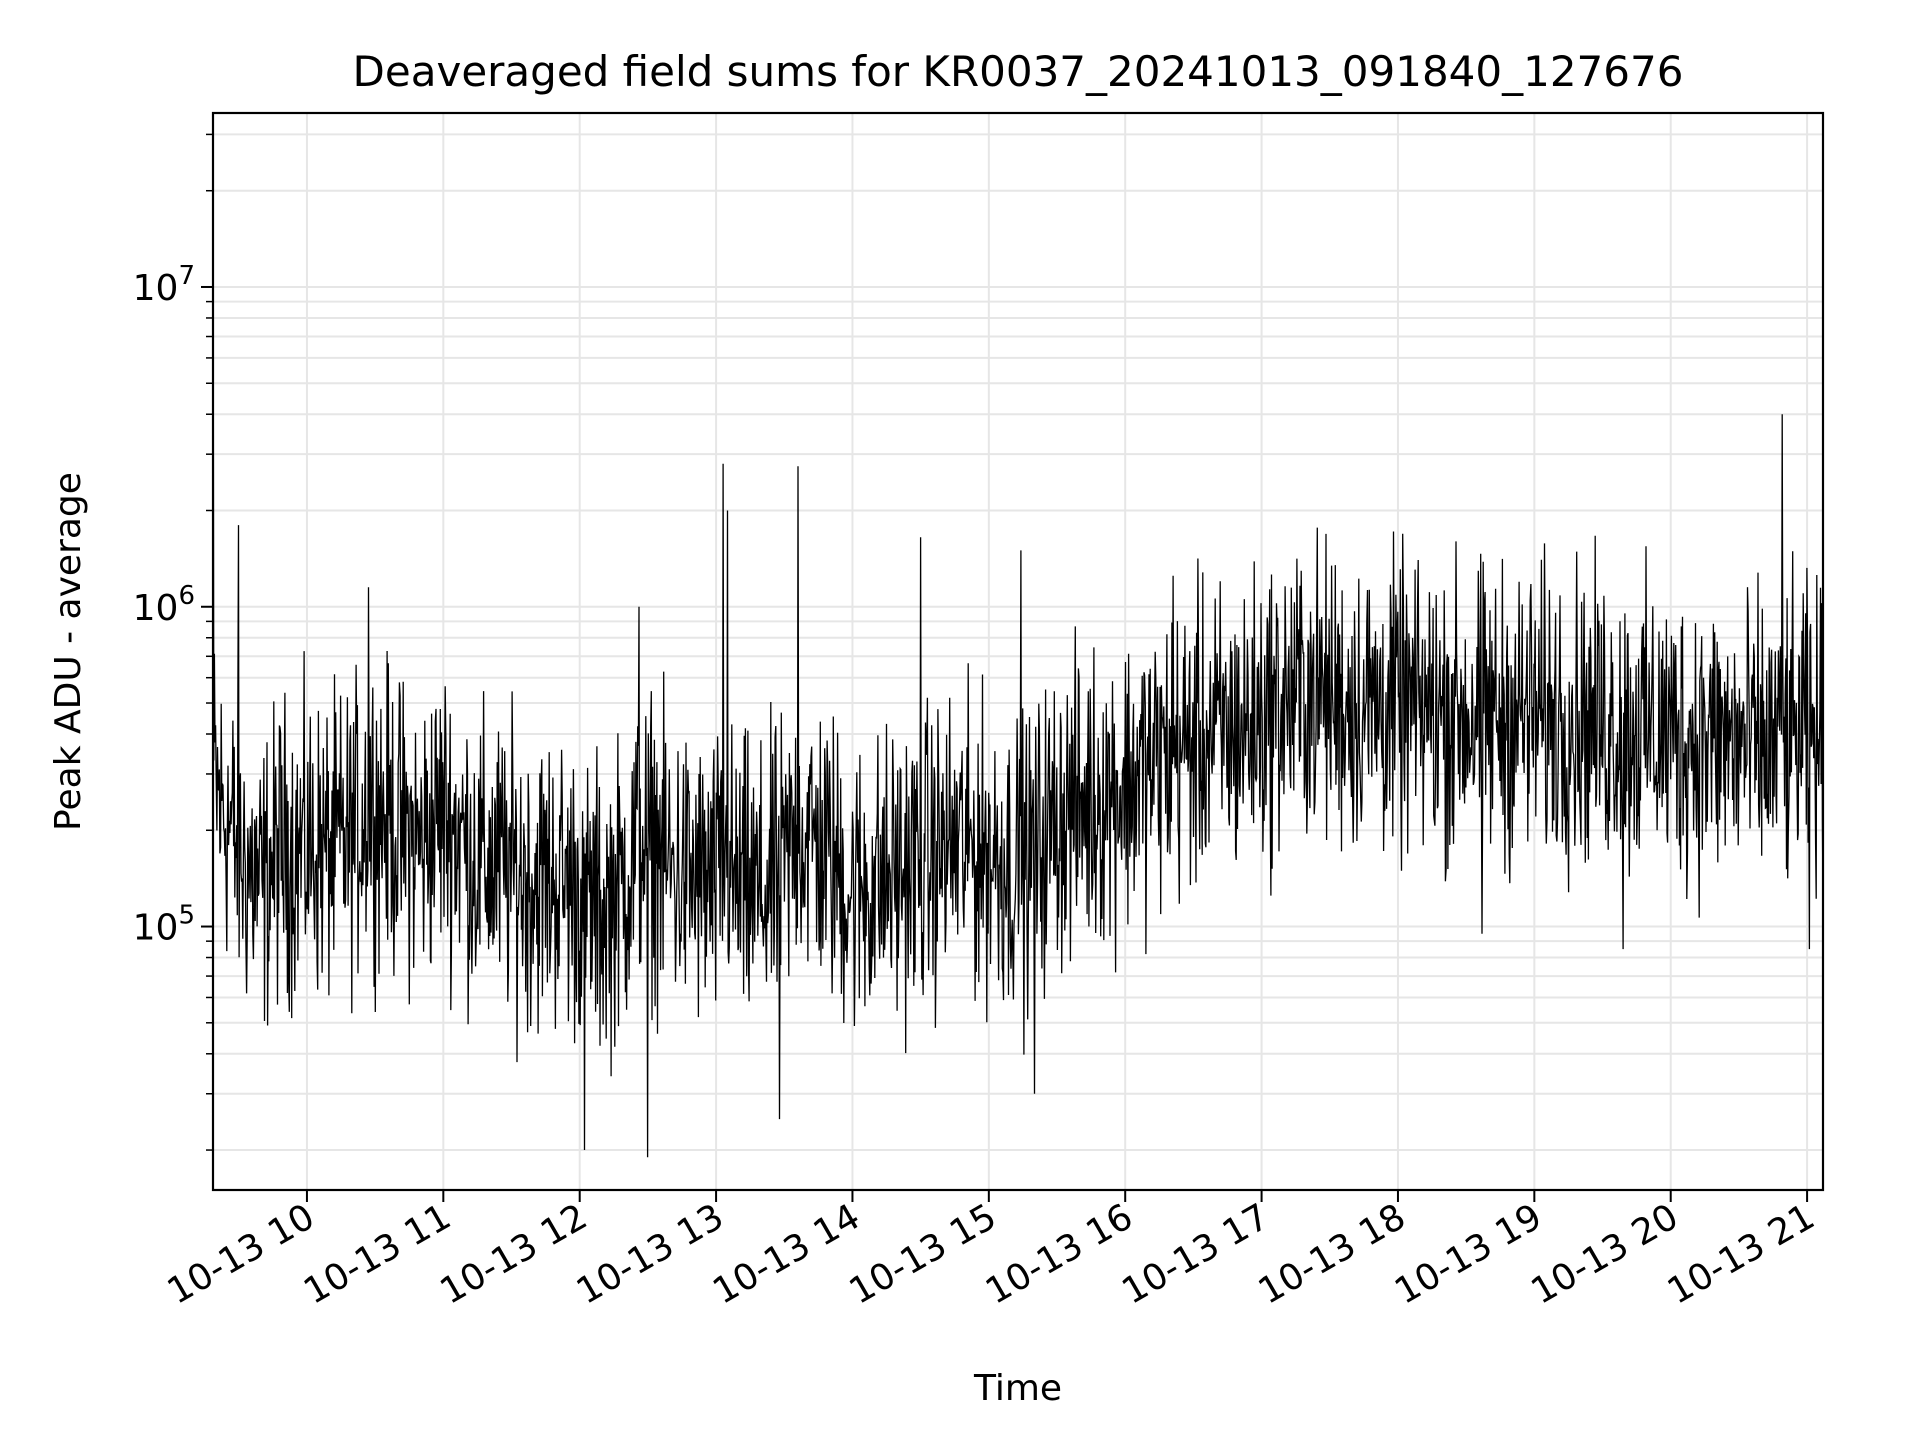 This screenshot has width=1920, height=1444. I want to click on x-tick-label: 10-13 19, so click(1468, 1254).